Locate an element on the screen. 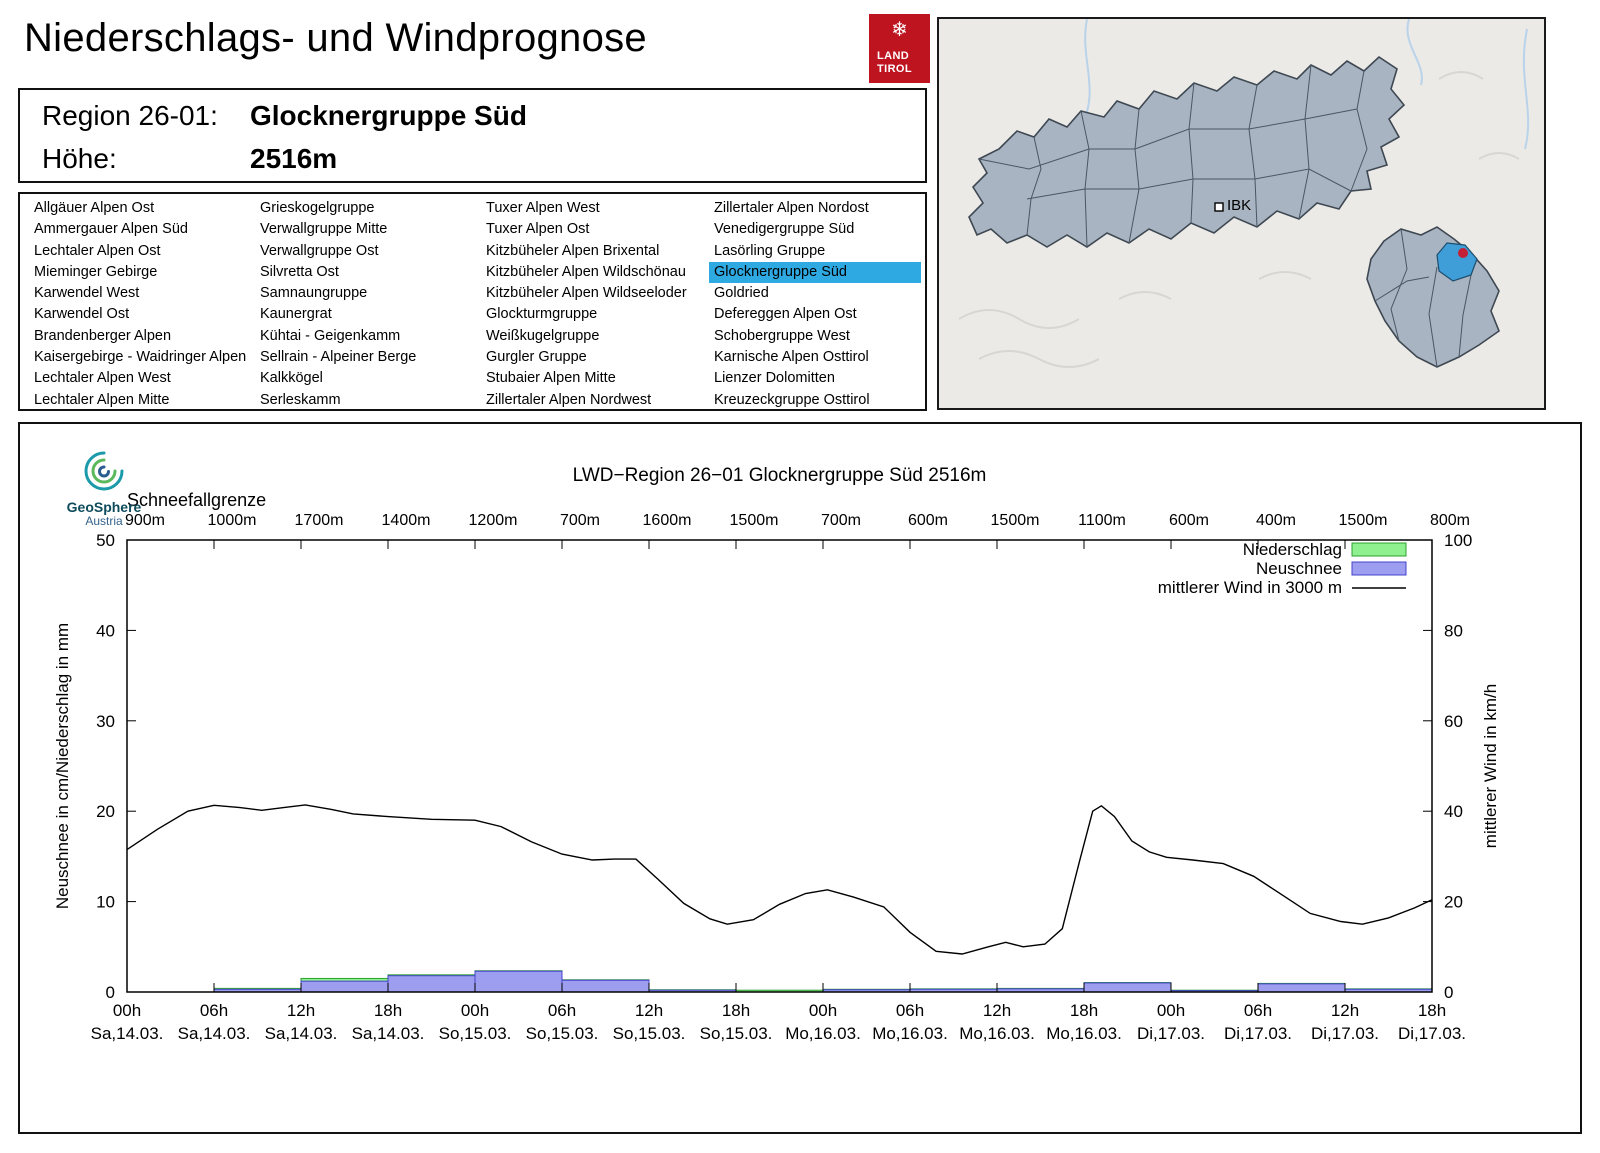 This screenshot has width=1600, height=1153. region-list-item: Stubaier Alpen Mitte is located at coordinates (551, 378).